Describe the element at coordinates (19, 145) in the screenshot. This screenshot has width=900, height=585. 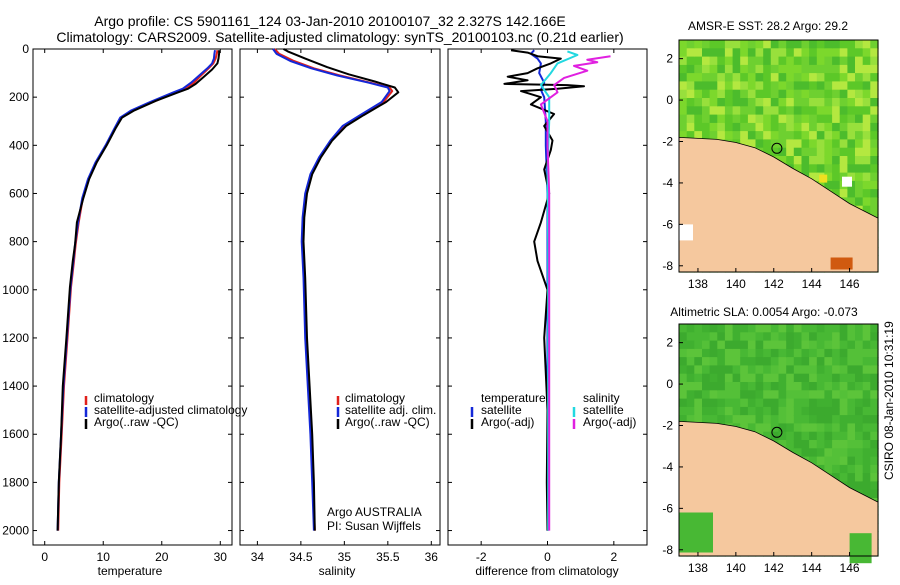
I see `y-tick-label: 400` at that location.